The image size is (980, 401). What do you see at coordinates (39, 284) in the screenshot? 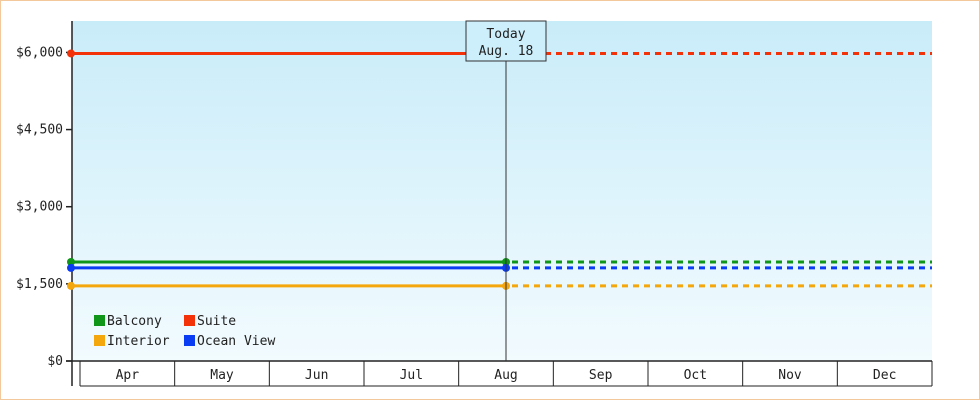
I see `y-tick-label: $1,500` at bounding box center [39, 284].